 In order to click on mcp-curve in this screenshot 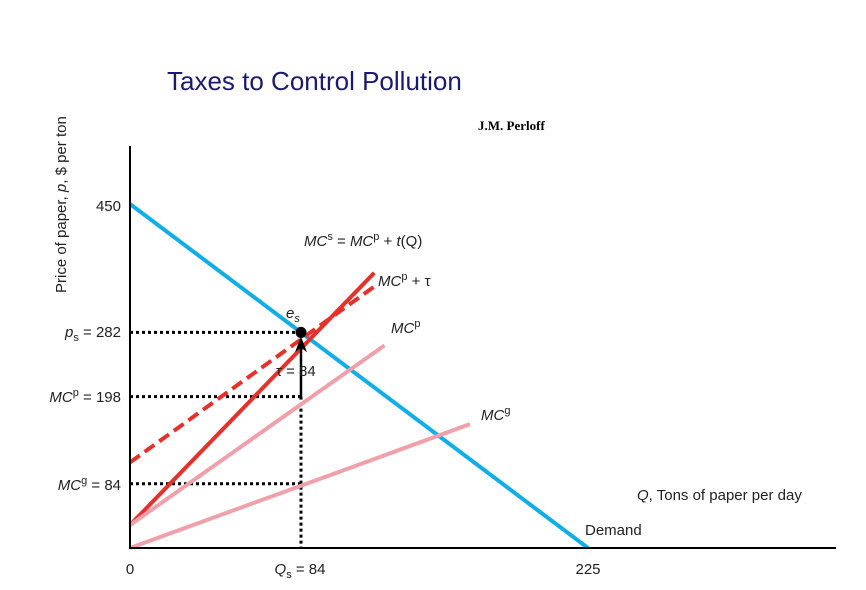, I will do `click(257, 435)`.